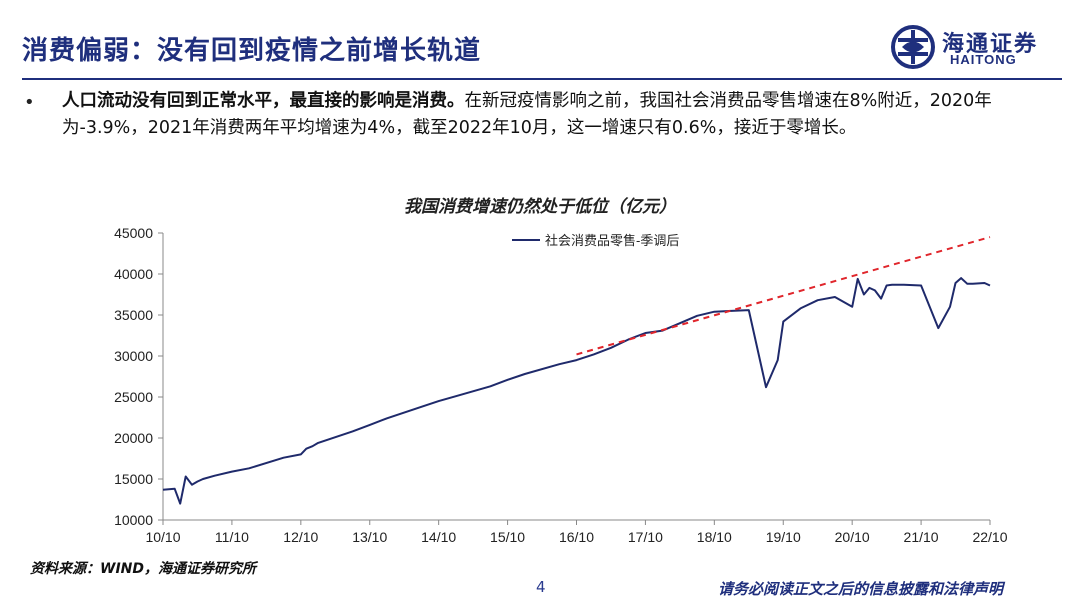 The height and width of the screenshot is (606, 1080). Describe the element at coordinates (438, 537) in the screenshot. I see `x-tick-label: 14/10` at that location.